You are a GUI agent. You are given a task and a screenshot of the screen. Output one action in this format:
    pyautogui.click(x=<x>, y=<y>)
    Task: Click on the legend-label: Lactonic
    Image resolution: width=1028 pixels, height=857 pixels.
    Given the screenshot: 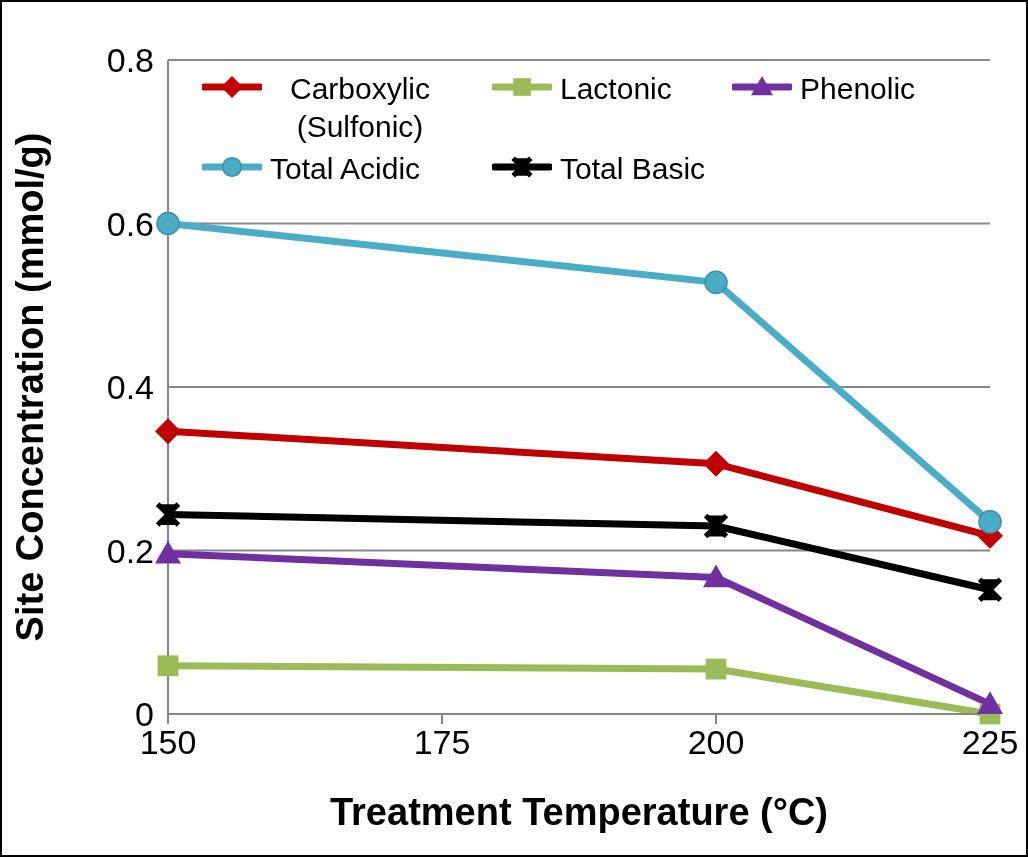 What is the action you would take?
    pyautogui.click(x=616, y=89)
    